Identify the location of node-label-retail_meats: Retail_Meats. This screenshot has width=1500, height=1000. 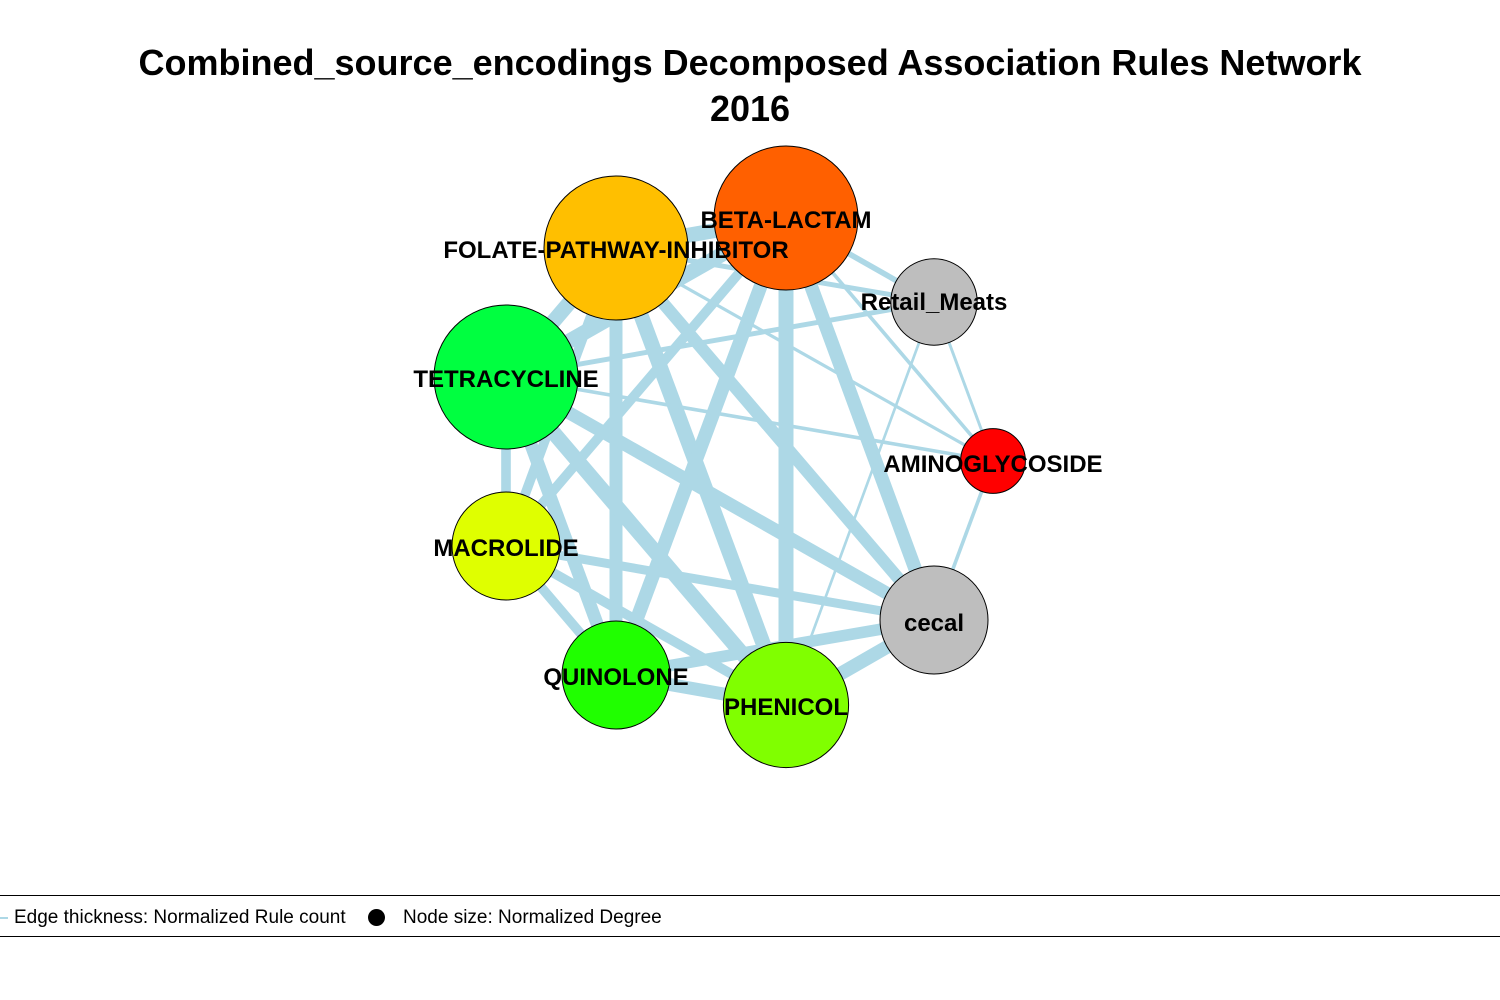
(934, 302).